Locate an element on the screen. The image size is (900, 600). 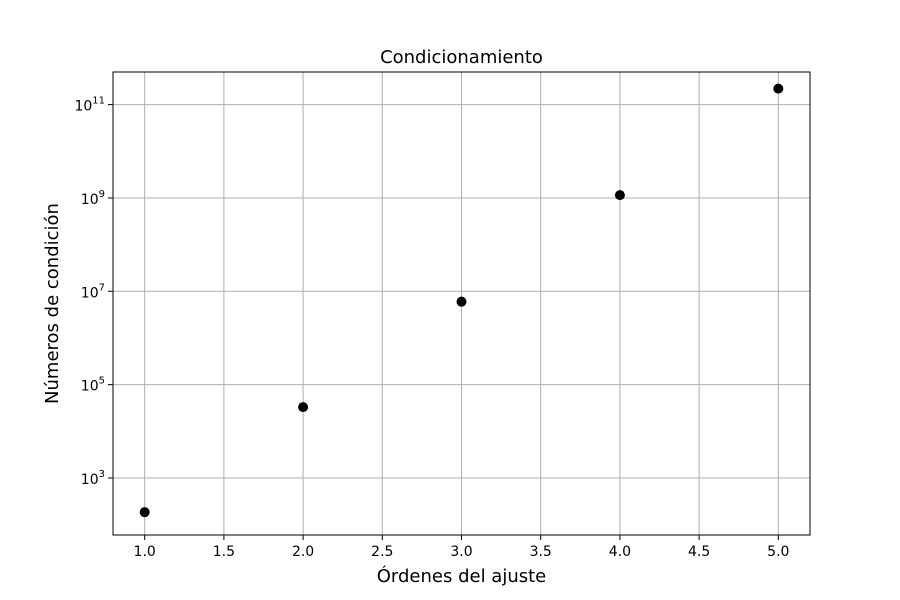
x-tick-label: 4.0 is located at coordinates (620, 552).